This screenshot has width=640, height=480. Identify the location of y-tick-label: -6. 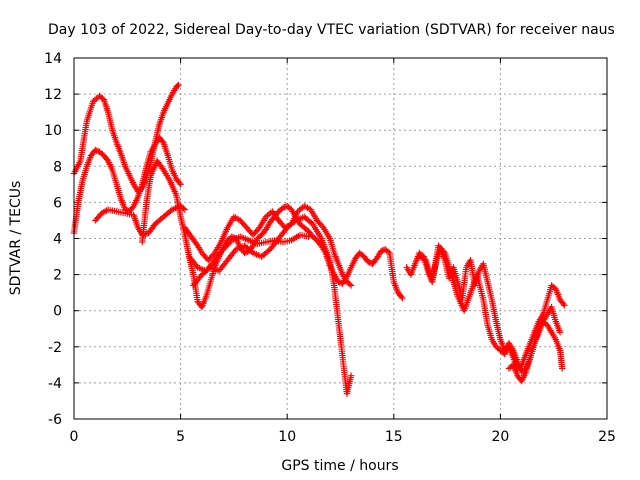
(55, 420).